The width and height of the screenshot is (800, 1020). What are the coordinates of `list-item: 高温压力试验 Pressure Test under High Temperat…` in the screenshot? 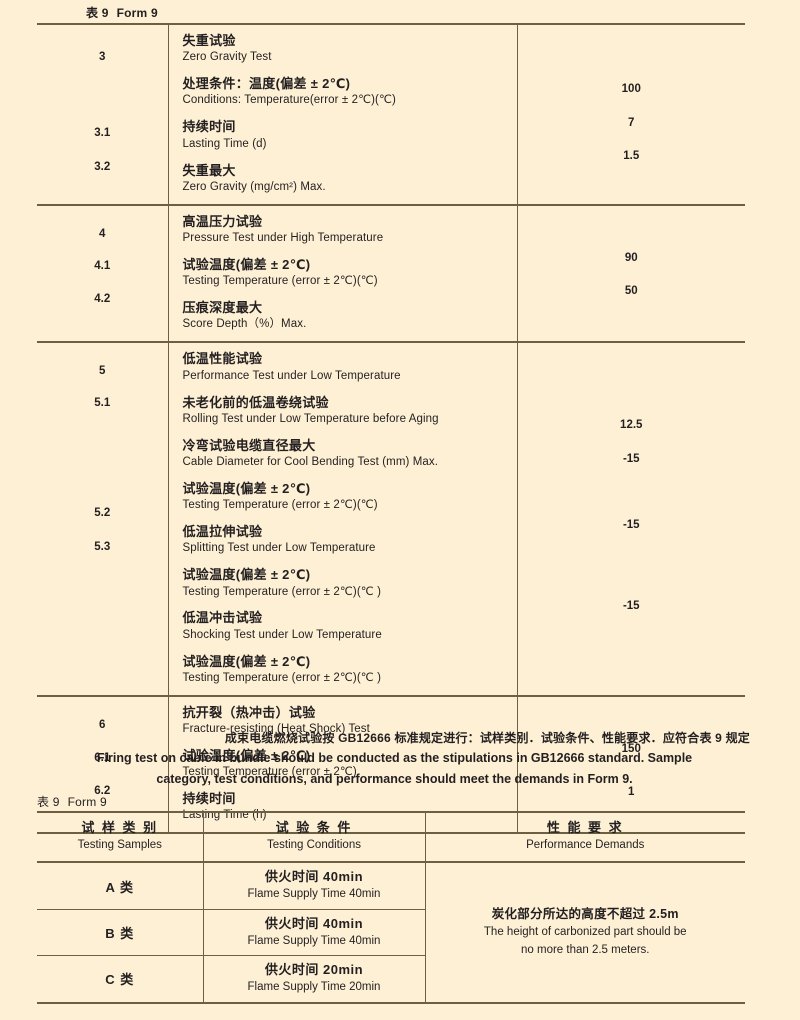 It's located at (350, 230).